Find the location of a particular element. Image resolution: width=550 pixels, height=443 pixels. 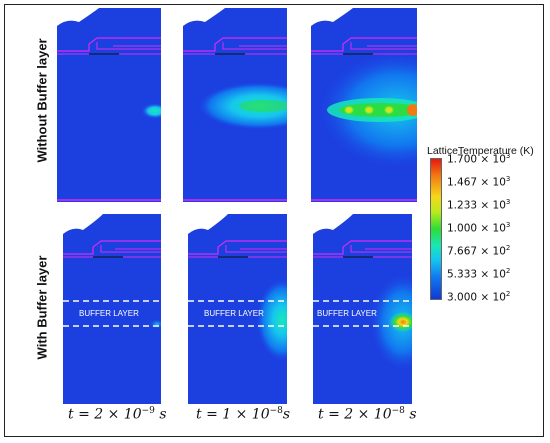

row-label-without-buffer: Without Buffer layer is located at coordinates (42, 100).